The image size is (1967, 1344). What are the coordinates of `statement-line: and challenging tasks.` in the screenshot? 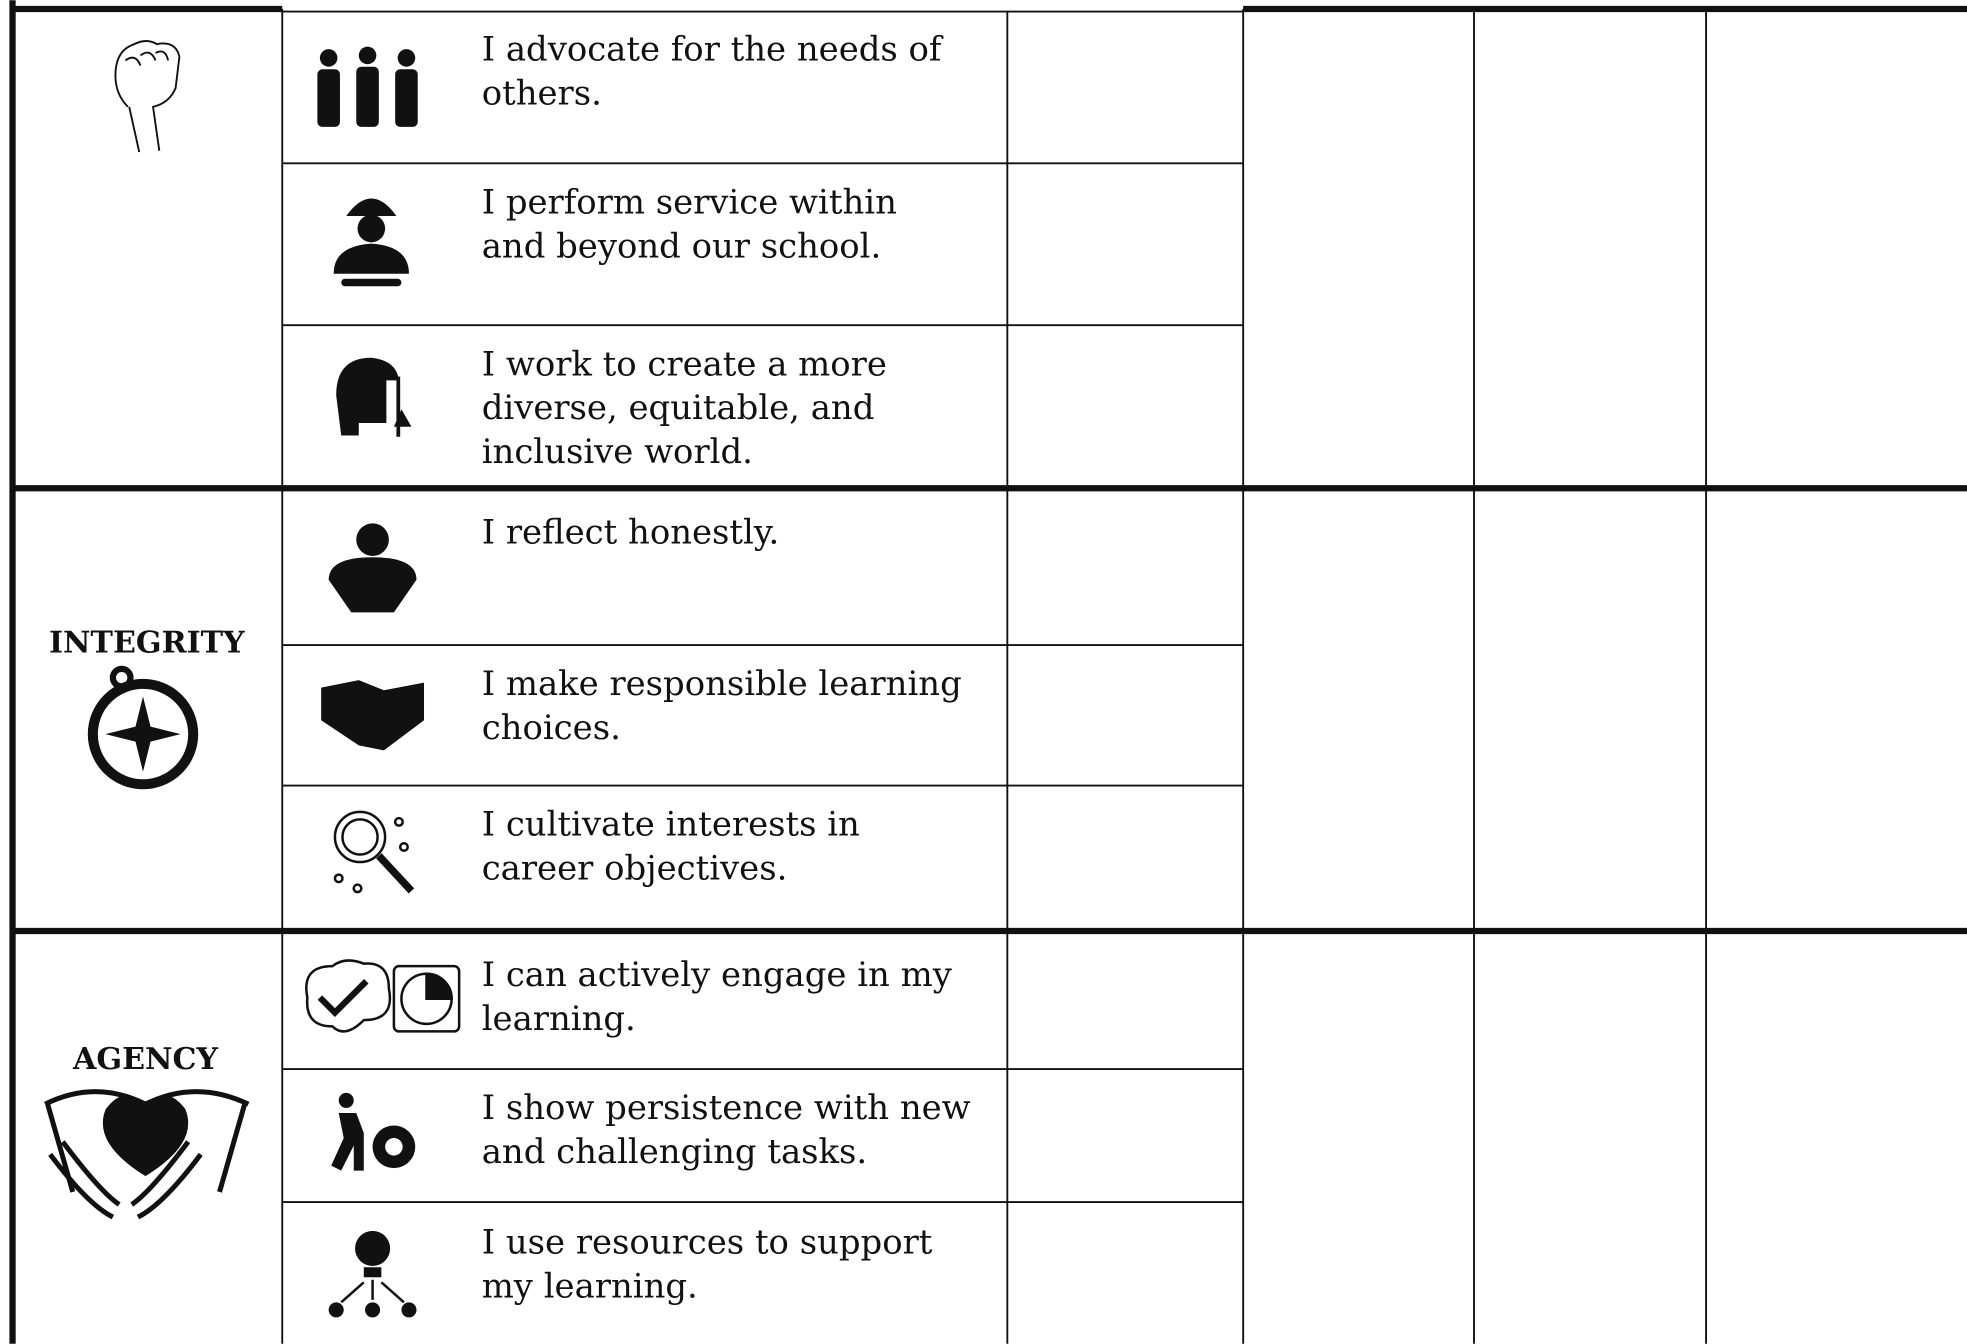 It's located at (674, 1151).